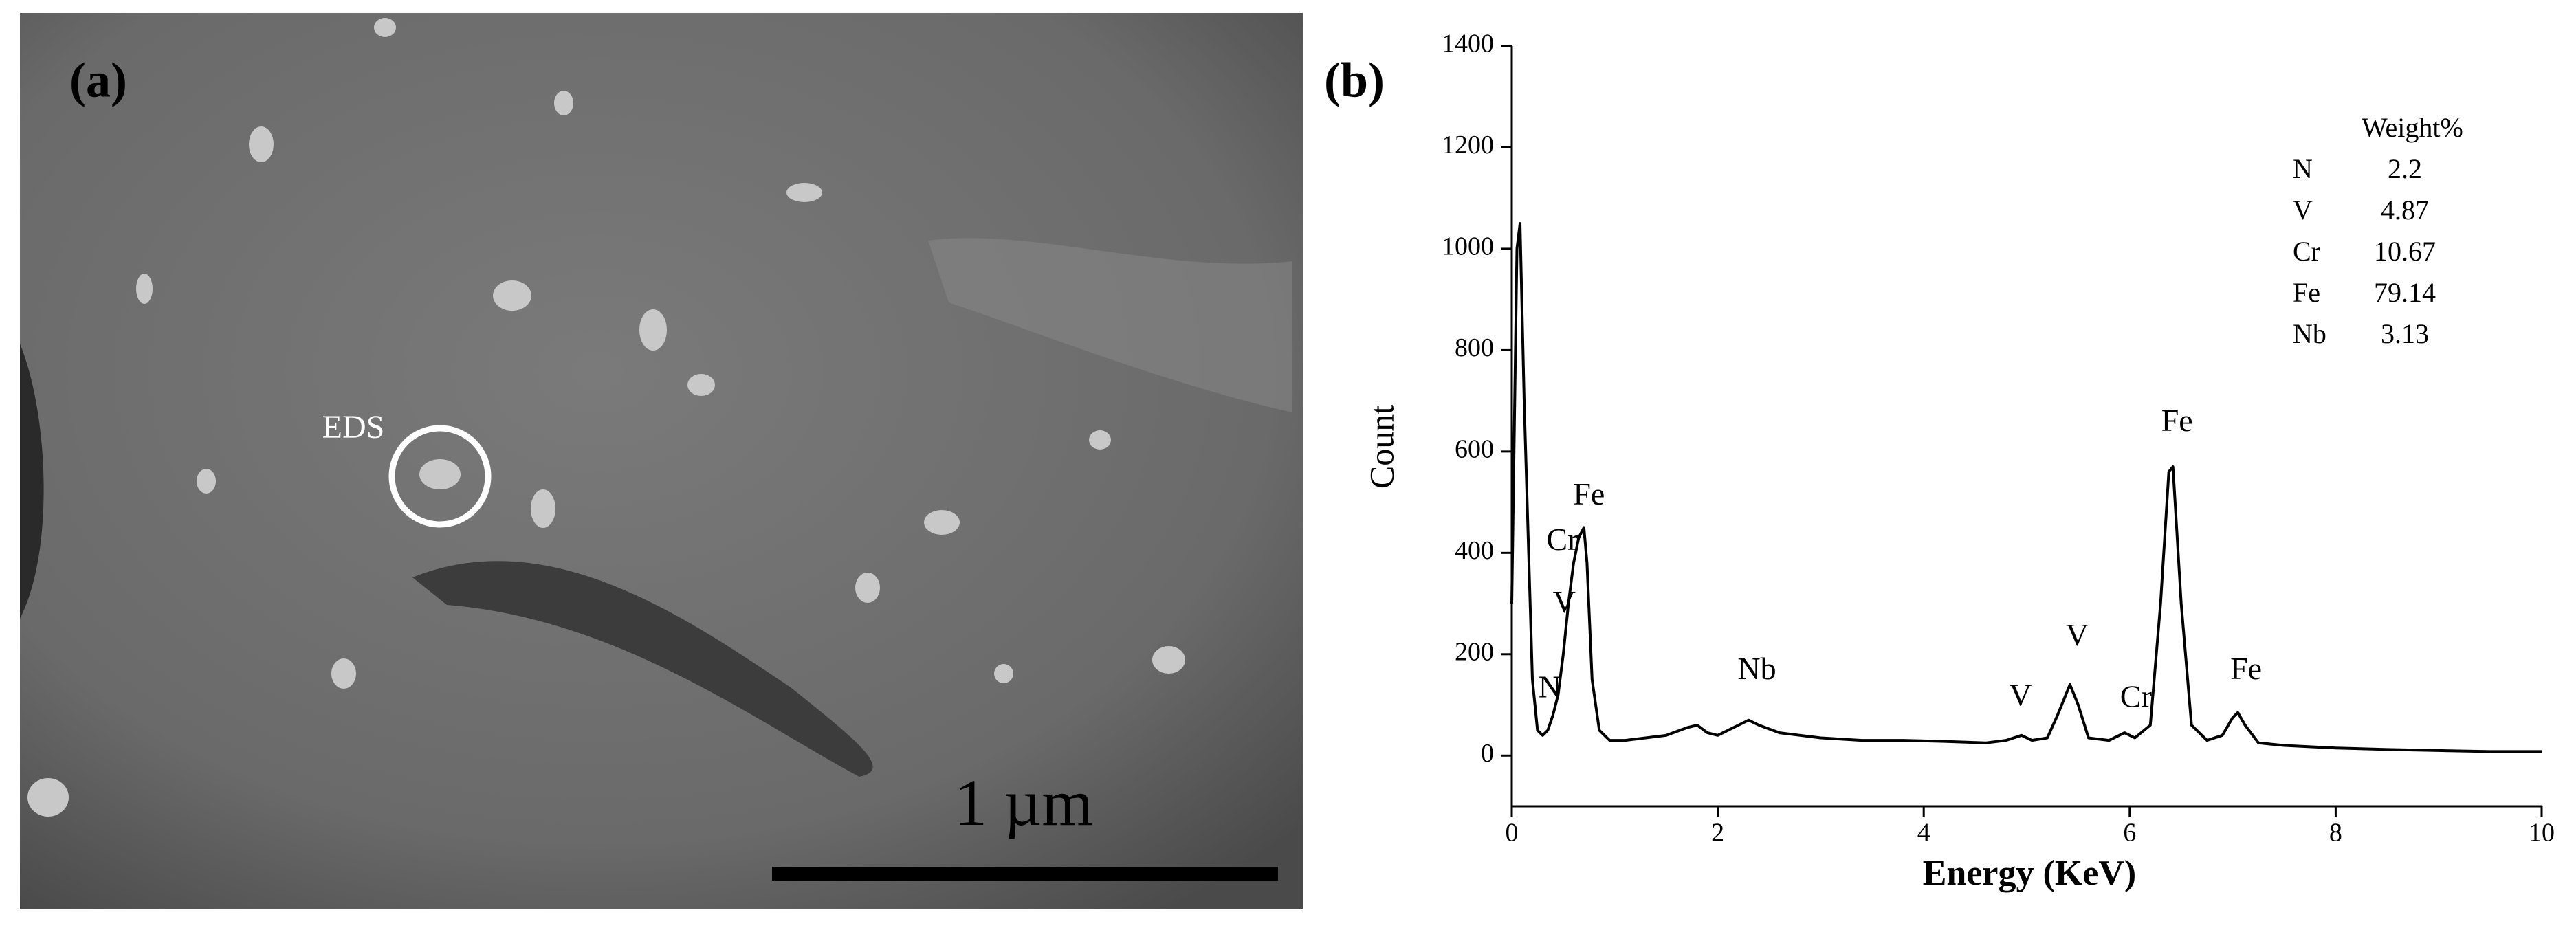 The width and height of the screenshot is (2576, 930). What do you see at coordinates (1923, 833) in the screenshot?
I see `x-tick-label: 4` at bounding box center [1923, 833].